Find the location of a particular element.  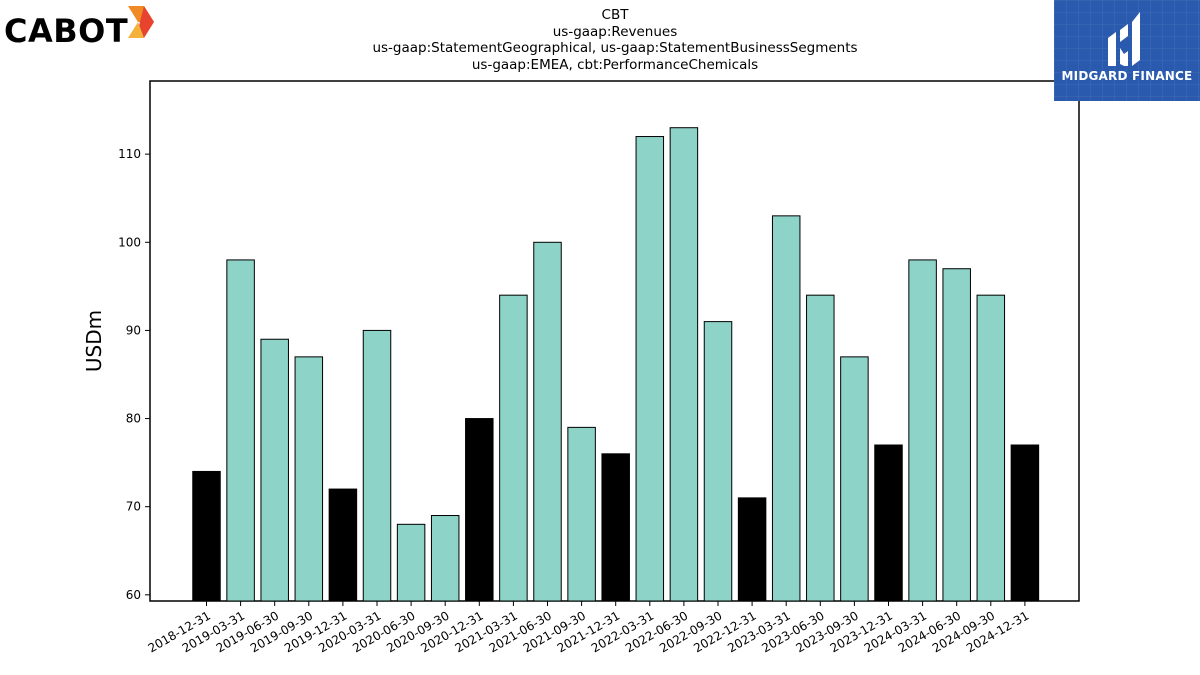

cabot-logo: CABOT is located at coordinates (84, 28).